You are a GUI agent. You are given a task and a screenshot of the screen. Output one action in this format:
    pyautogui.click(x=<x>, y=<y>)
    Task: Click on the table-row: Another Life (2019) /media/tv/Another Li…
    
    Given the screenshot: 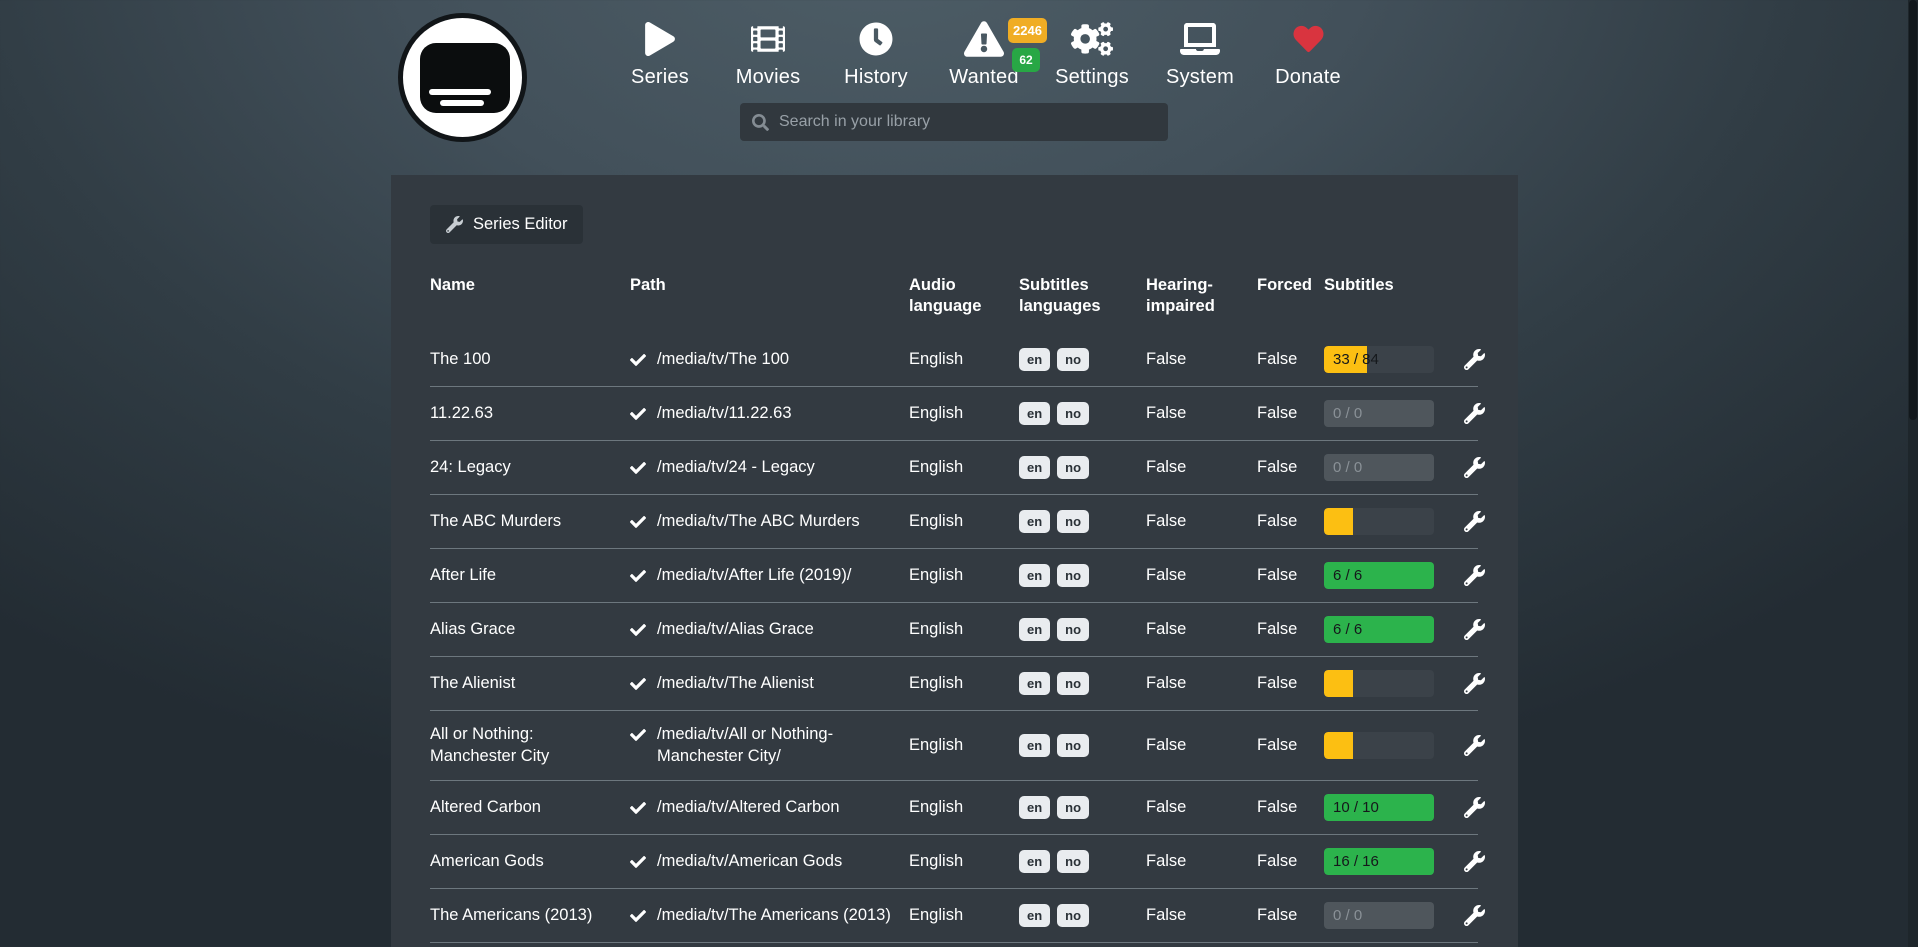 What is the action you would take?
    pyautogui.click(x=954, y=944)
    